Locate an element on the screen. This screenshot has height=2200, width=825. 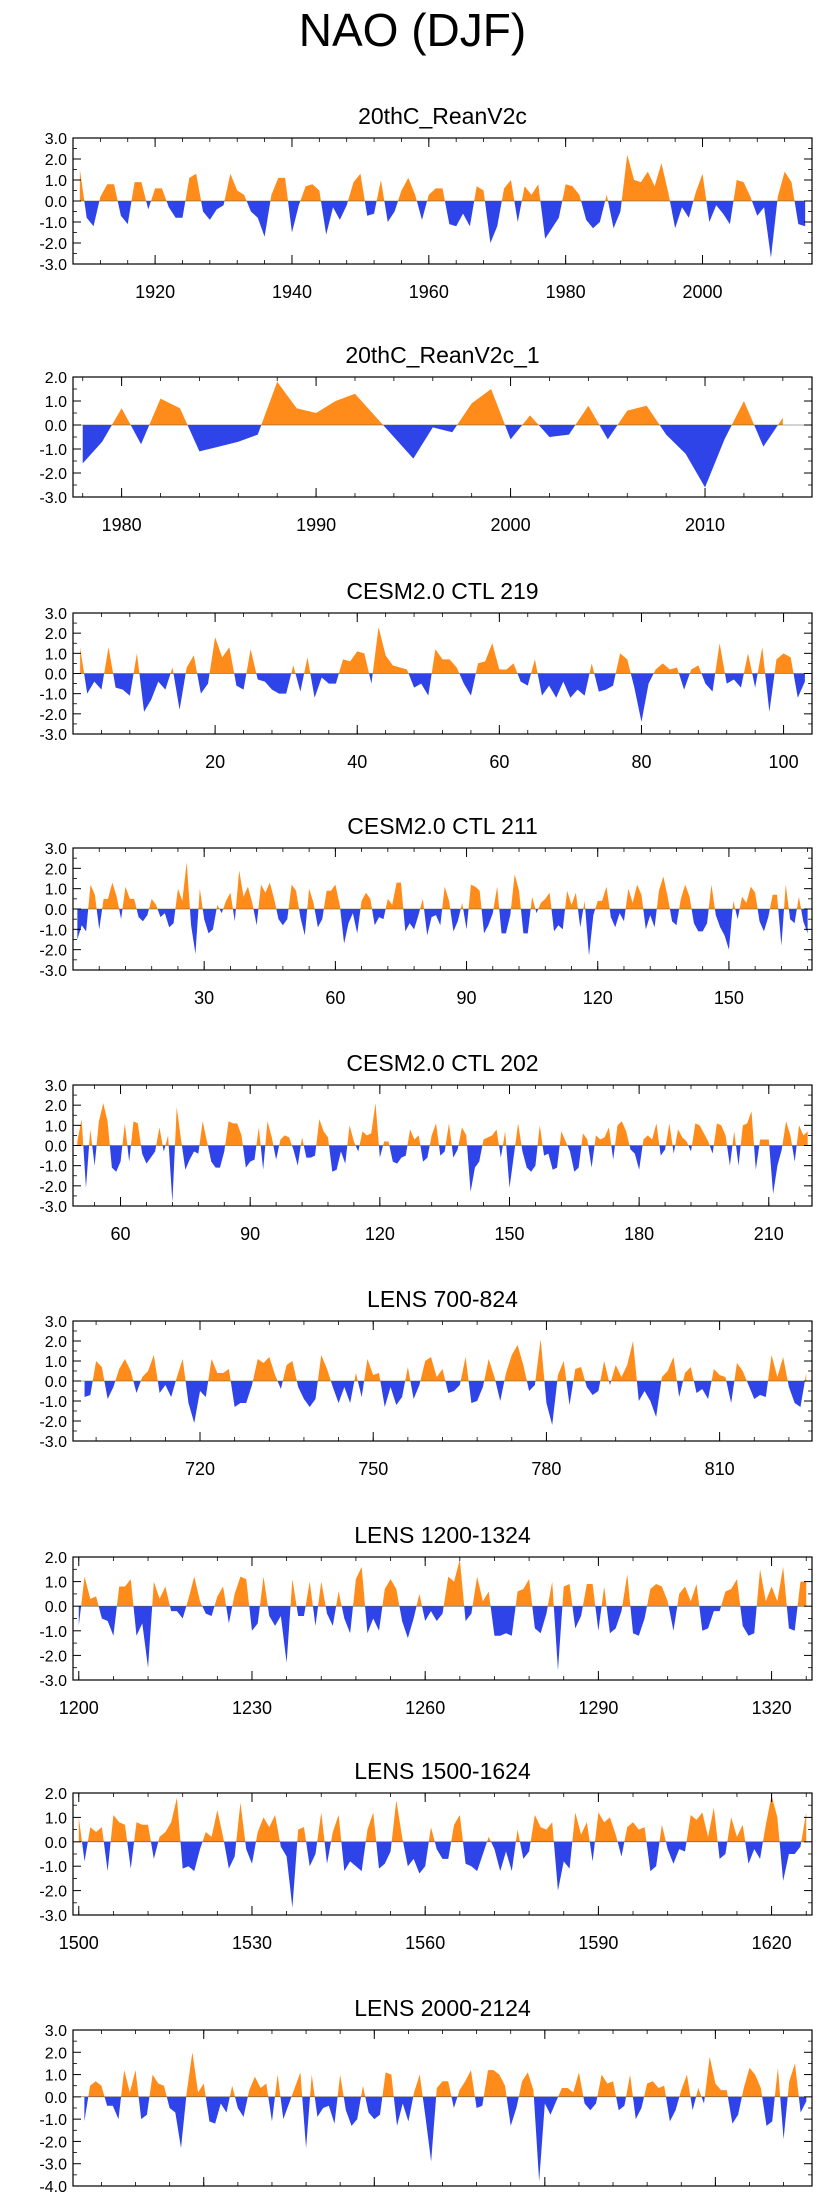
y-tick-label: 0.0 is located at coordinates (56, 910).